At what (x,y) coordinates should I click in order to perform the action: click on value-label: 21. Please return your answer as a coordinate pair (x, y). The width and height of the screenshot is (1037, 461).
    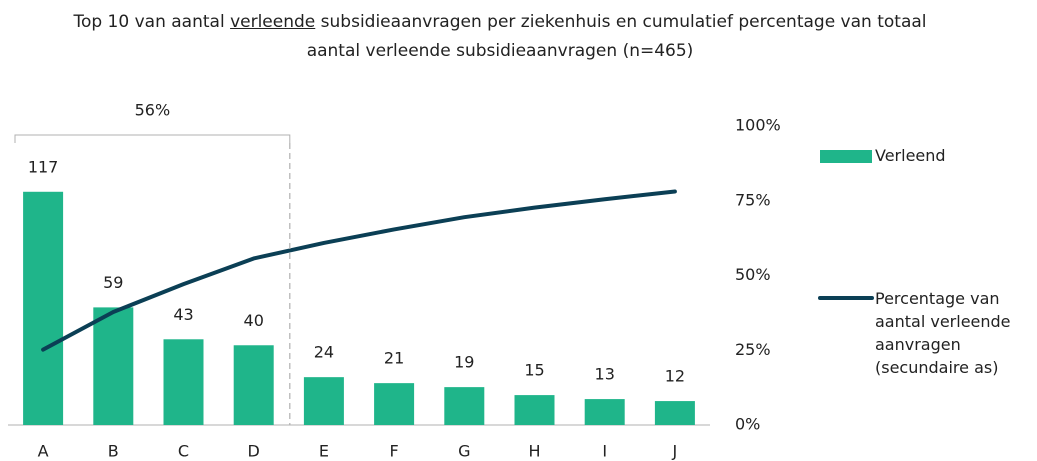
    Looking at the image, I should click on (394, 358).